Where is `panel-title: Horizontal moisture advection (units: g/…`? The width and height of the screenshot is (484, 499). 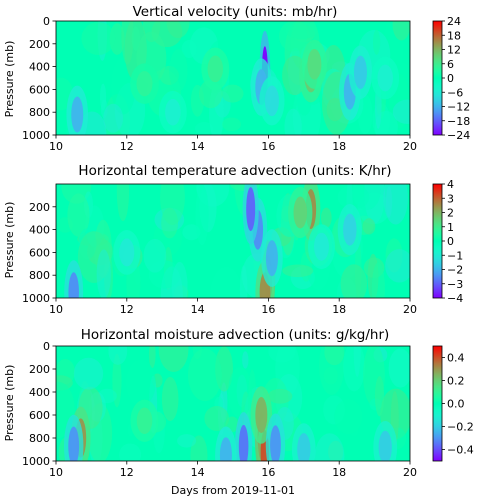 panel-title: Horizontal moisture advection (units: g/… is located at coordinates (235, 335).